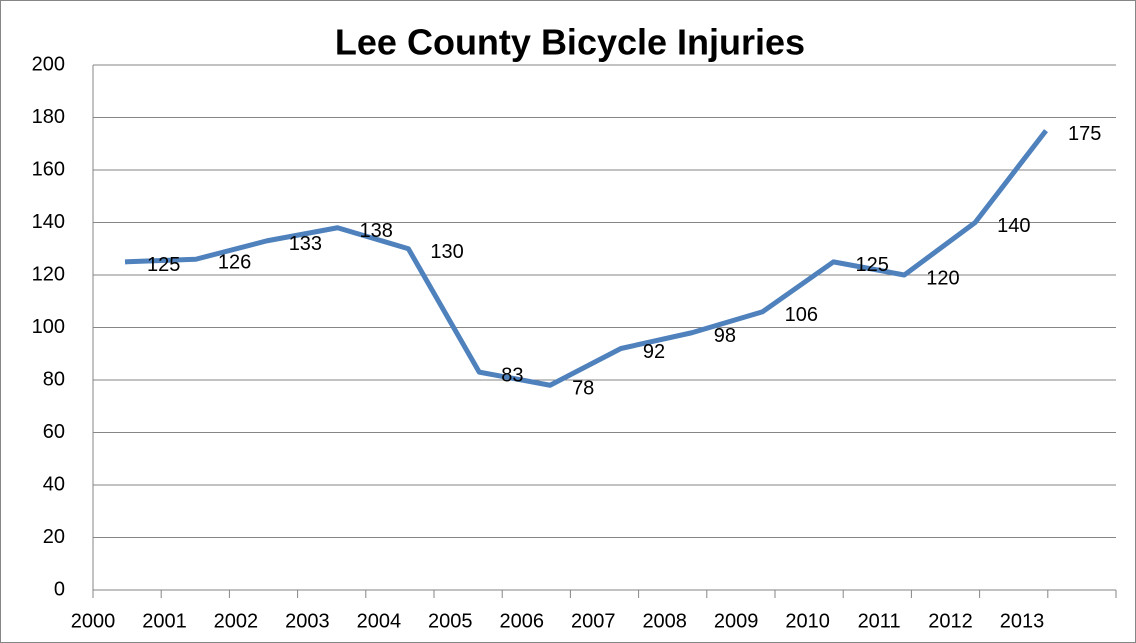 The width and height of the screenshot is (1136, 643). I want to click on x-tick-label: 2009, so click(736, 621).